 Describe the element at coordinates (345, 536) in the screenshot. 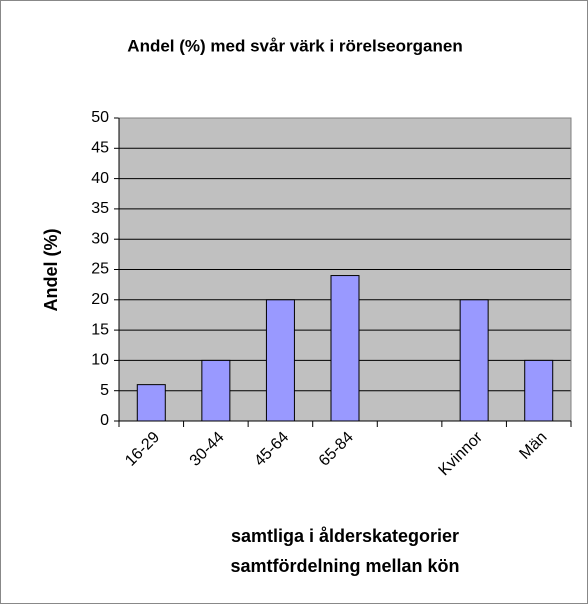

I see `x-axis-title: samtliga i ålderskategorier` at that location.